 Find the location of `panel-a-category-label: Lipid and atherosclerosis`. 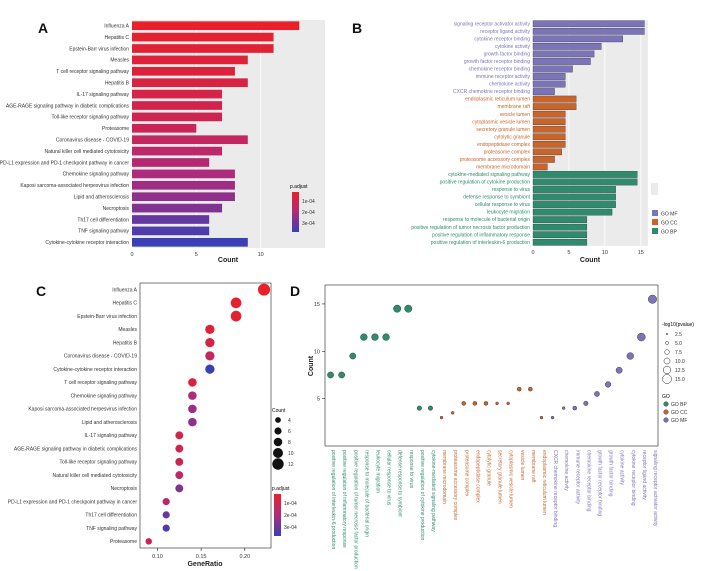

panel-a-category-label: Lipid and atherosclerosis is located at coordinates (102, 198).